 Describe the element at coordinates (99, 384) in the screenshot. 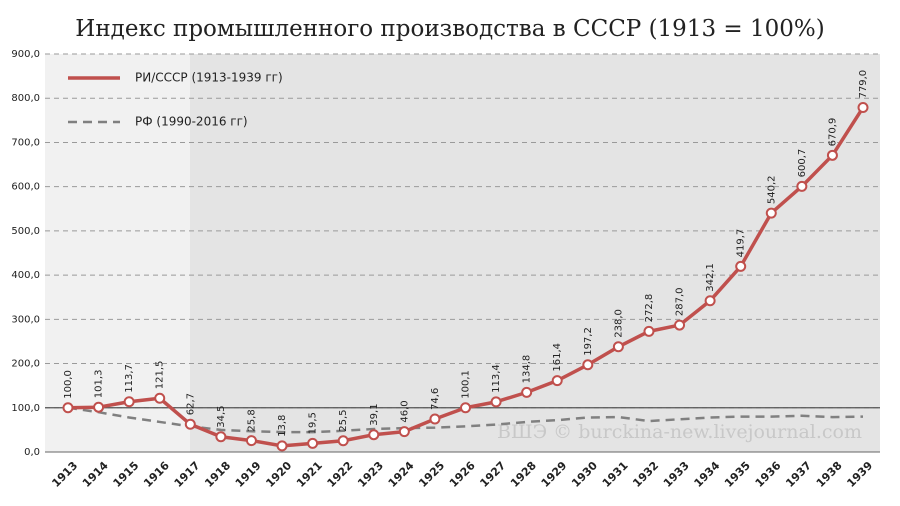

I see `data-label: 101,3` at that location.